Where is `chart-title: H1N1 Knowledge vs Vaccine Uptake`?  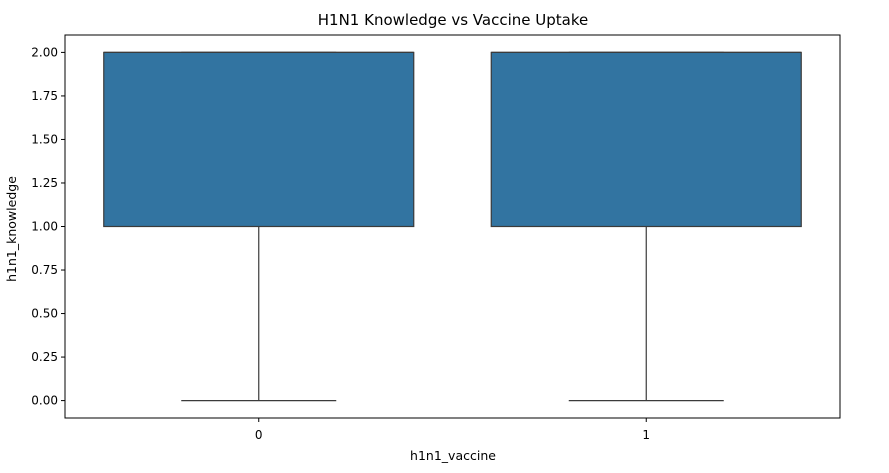
chart-title: H1N1 Knowledge vs Vaccine Uptake is located at coordinates (453, 20).